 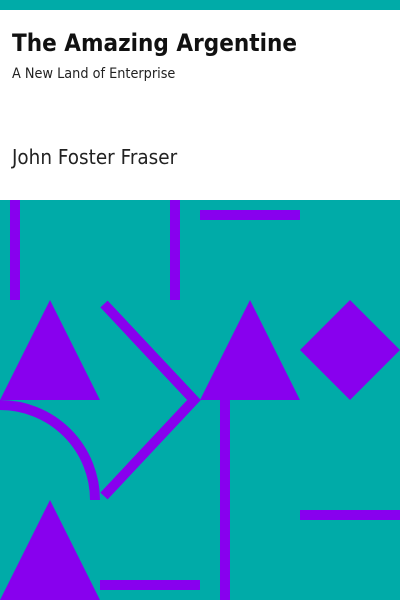 I want to click on book-title: The Amazing Argentine, so click(x=155, y=43).